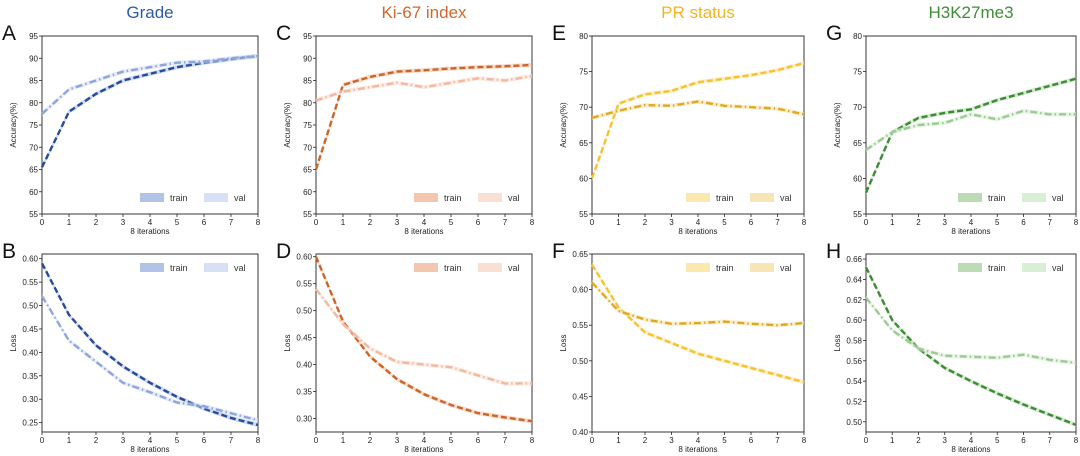  What do you see at coordinates (149, 12) in the screenshot?
I see `column-title: Grade` at bounding box center [149, 12].